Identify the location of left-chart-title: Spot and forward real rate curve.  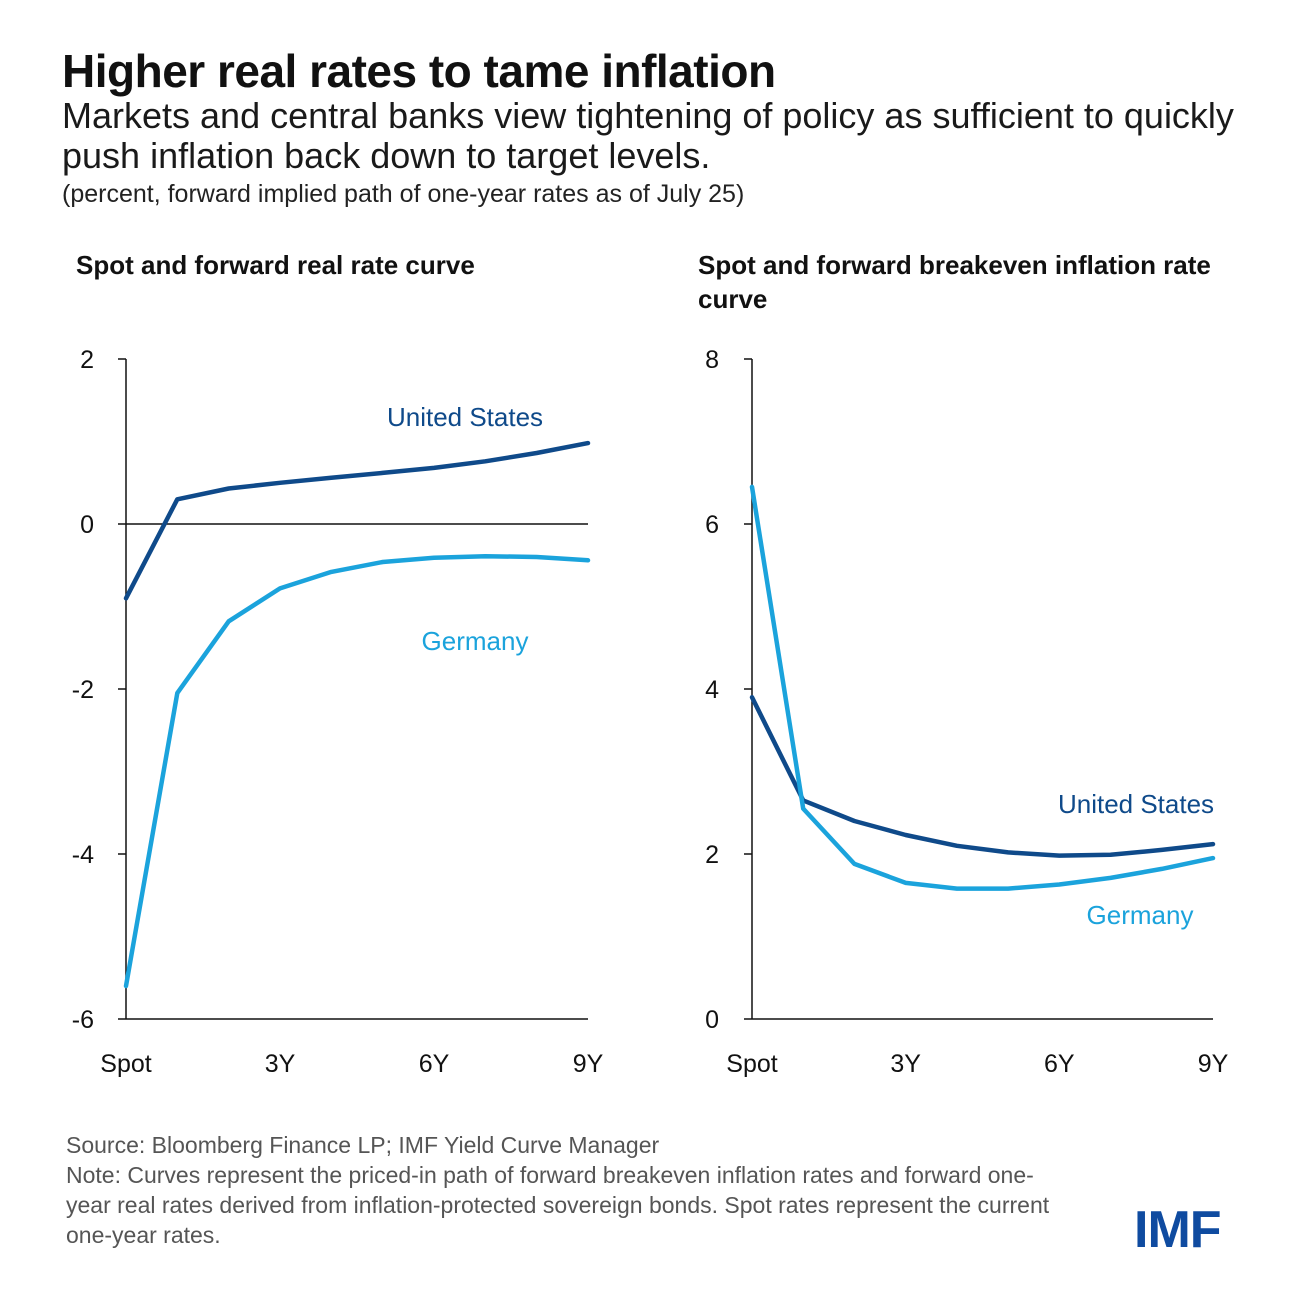
(275, 265).